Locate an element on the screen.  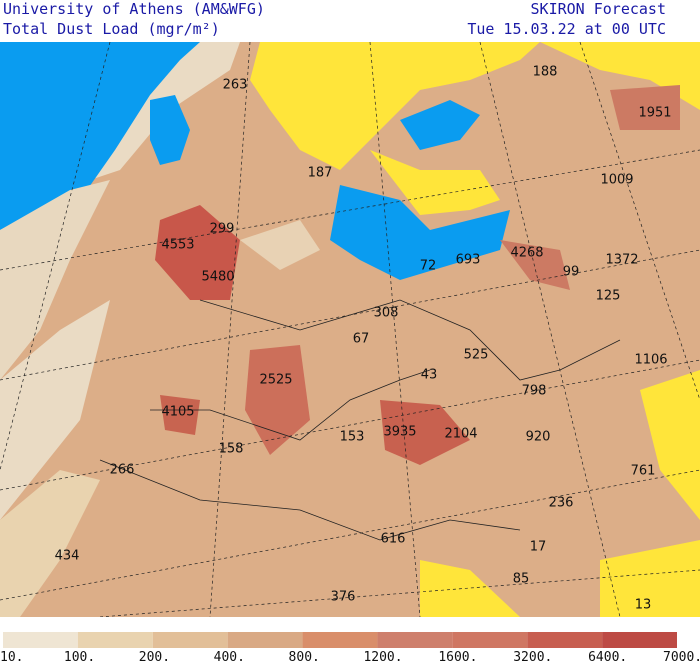
map-label: 43 is located at coordinates (429, 375).